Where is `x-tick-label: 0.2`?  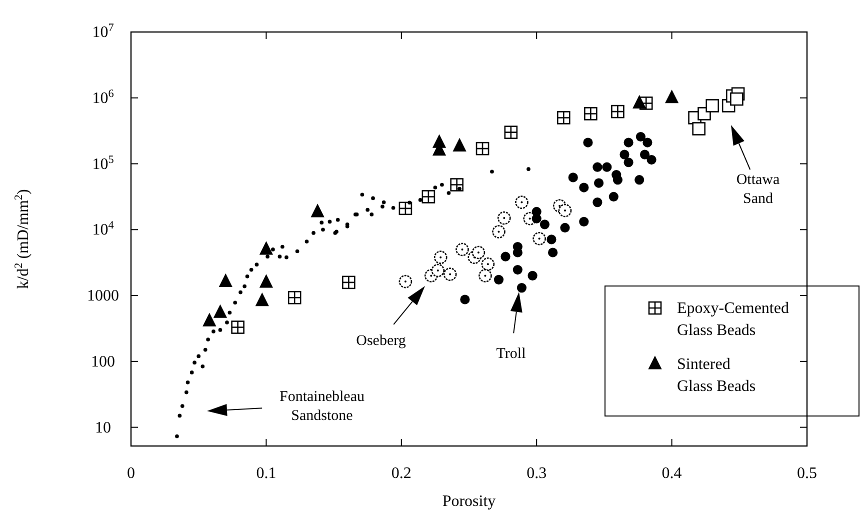
x-tick-label: 0.2 is located at coordinates (401, 473).